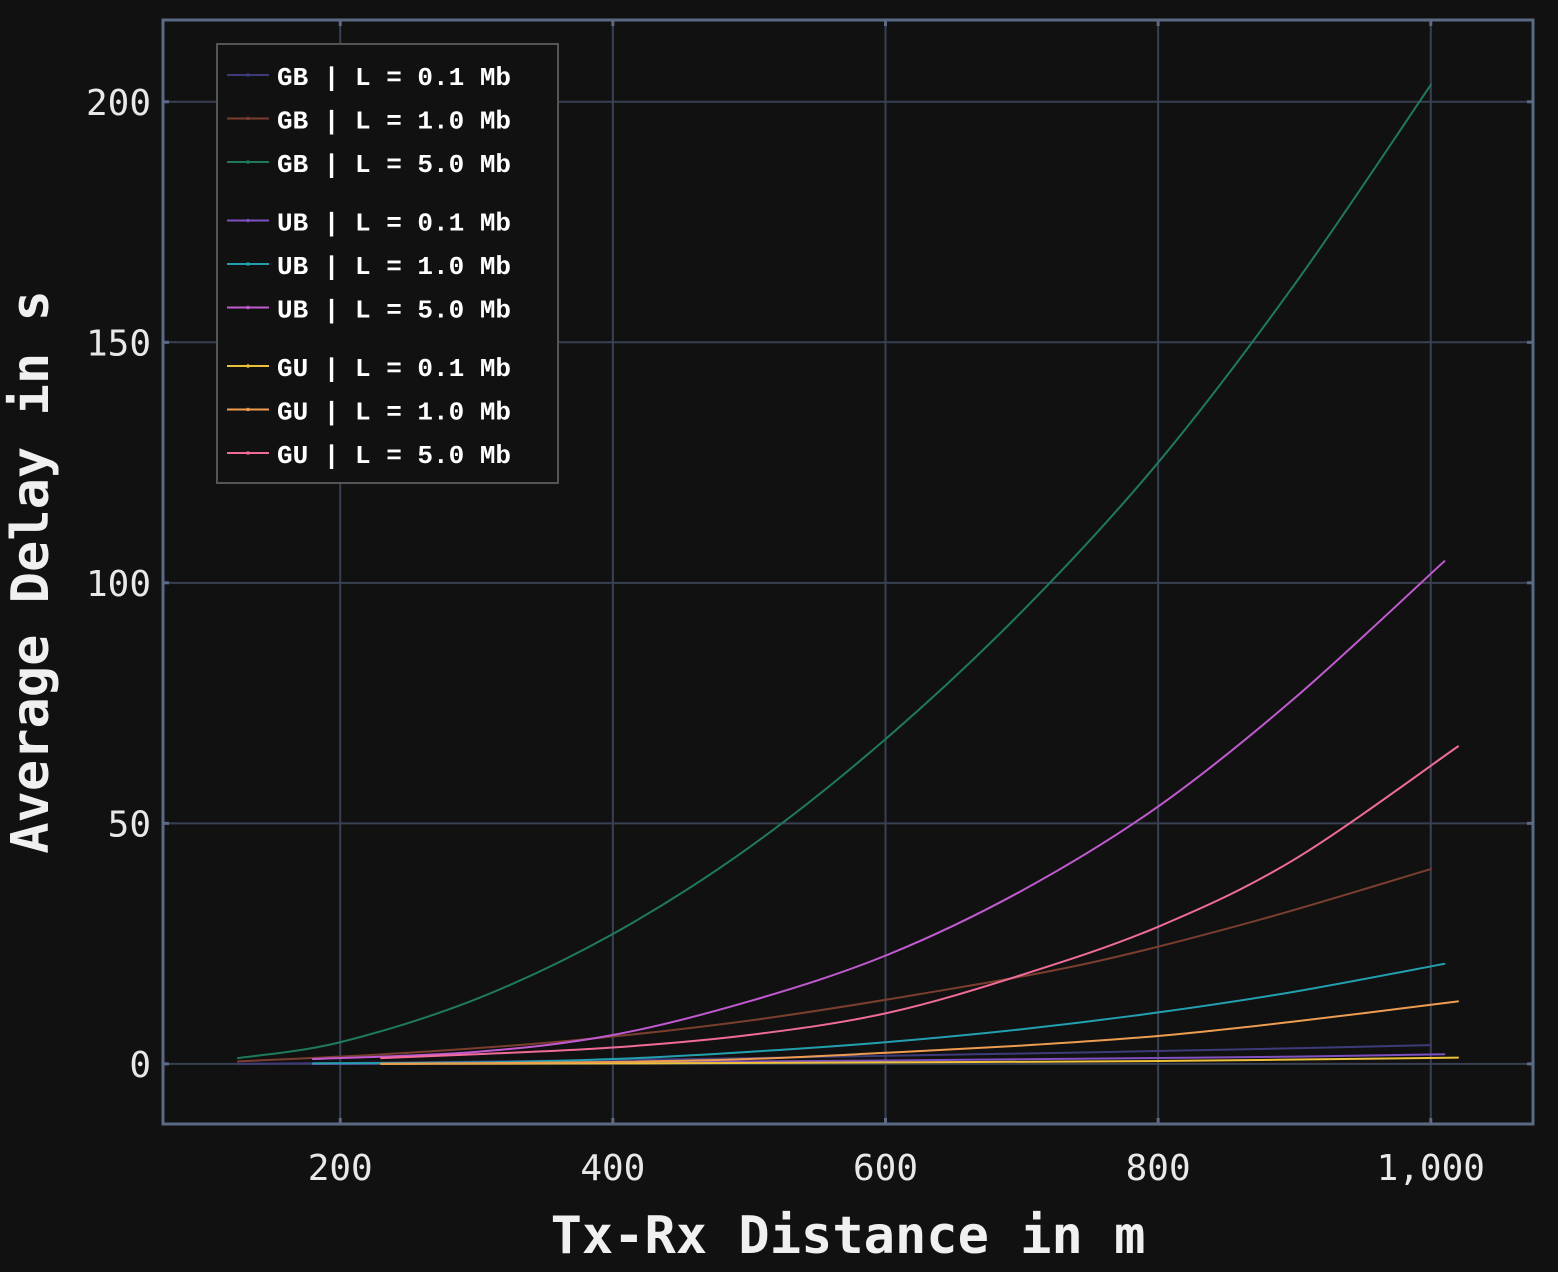 This screenshot has height=1272, width=1558. What do you see at coordinates (394, 122) in the screenshot?
I see `legend-label: GB | L = 1.0 Mb` at bounding box center [394, 122].